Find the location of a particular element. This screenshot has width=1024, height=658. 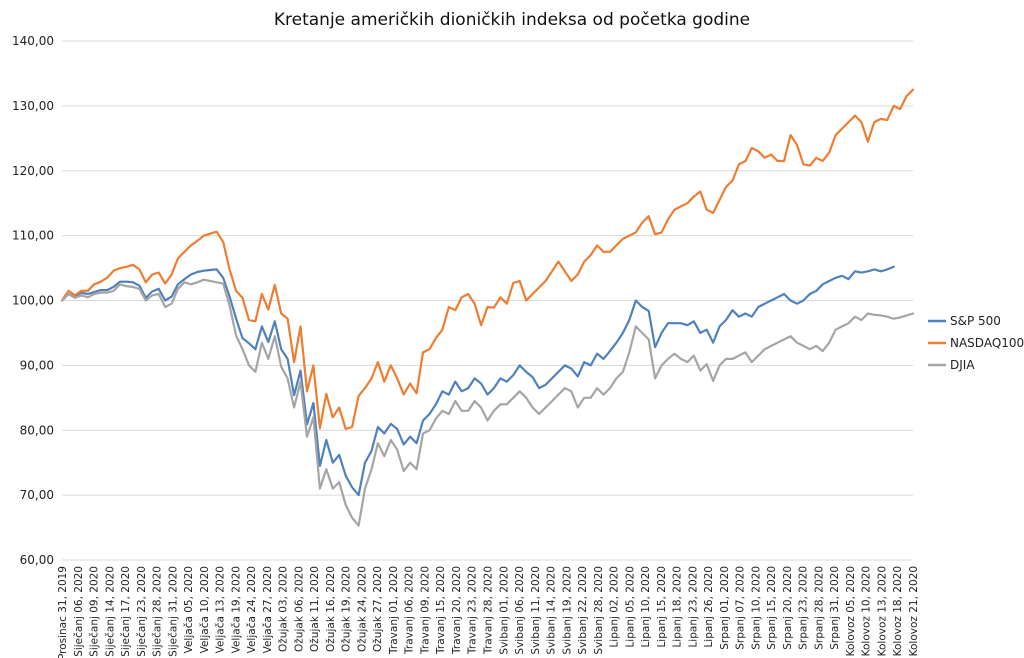

x-tick-label: Travanj 23, 2020 is located at coordinates (473, 610).